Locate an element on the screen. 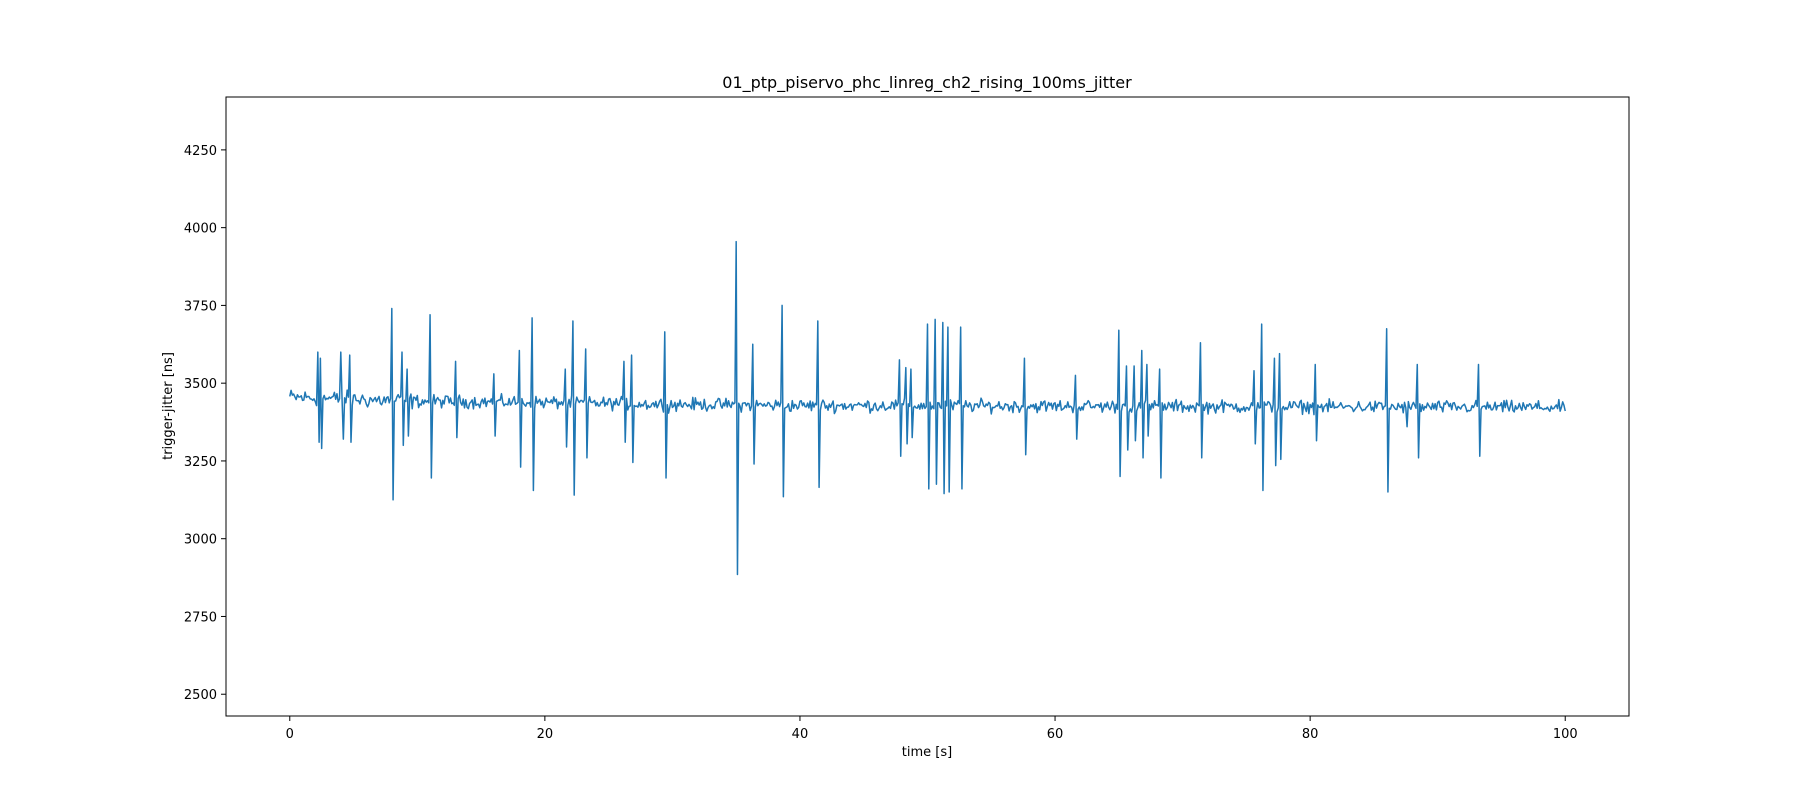  y-tick-label: 3250 is located at coordinates (200, 462).